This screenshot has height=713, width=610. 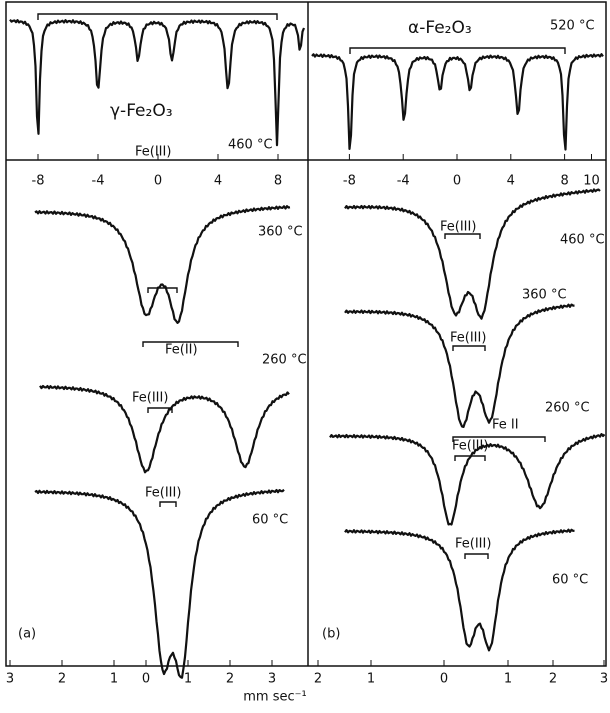 I want to click on panel-label: (b), so click(x=331, y=634).